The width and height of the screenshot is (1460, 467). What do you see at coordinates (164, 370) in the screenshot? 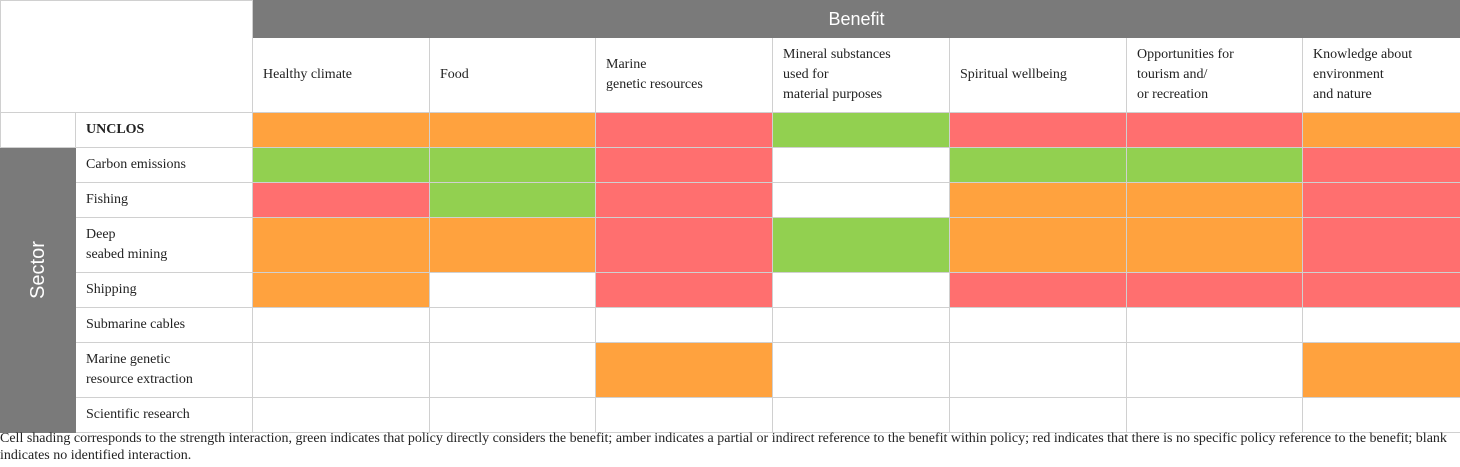
I see `row-label: Marine genetic resource extraction` at bounding box center [164, 370].